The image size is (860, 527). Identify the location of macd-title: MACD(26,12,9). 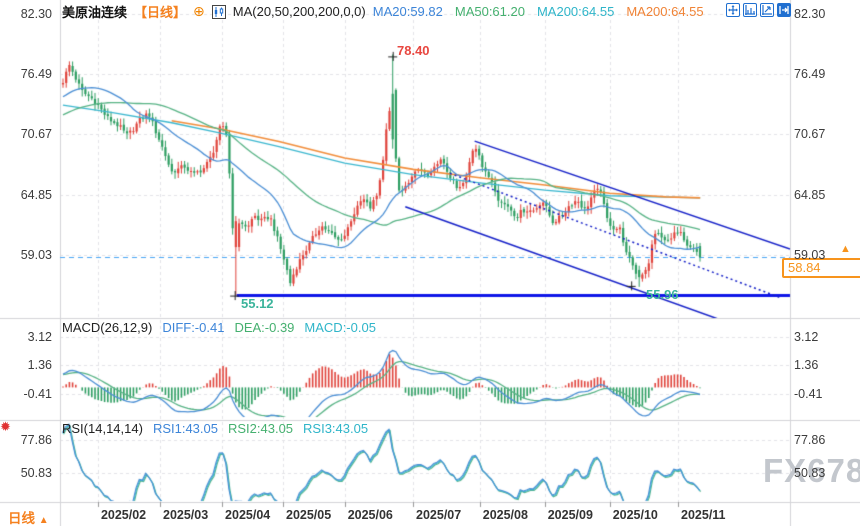
(107, 327).